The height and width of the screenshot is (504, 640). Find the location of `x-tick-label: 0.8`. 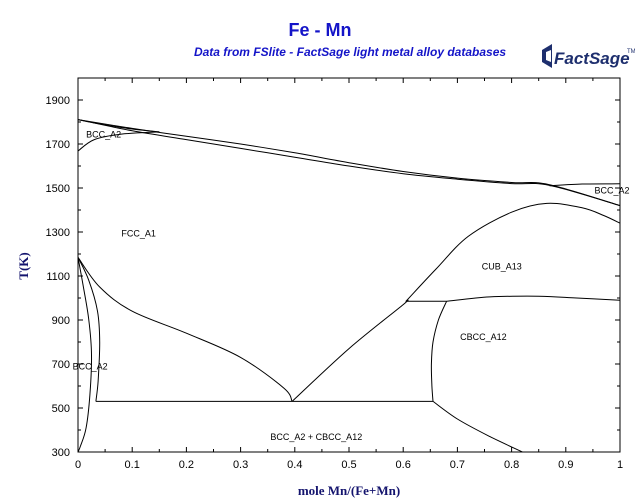

x-tick-label: 0.8 is located at coordinates (511, 465).